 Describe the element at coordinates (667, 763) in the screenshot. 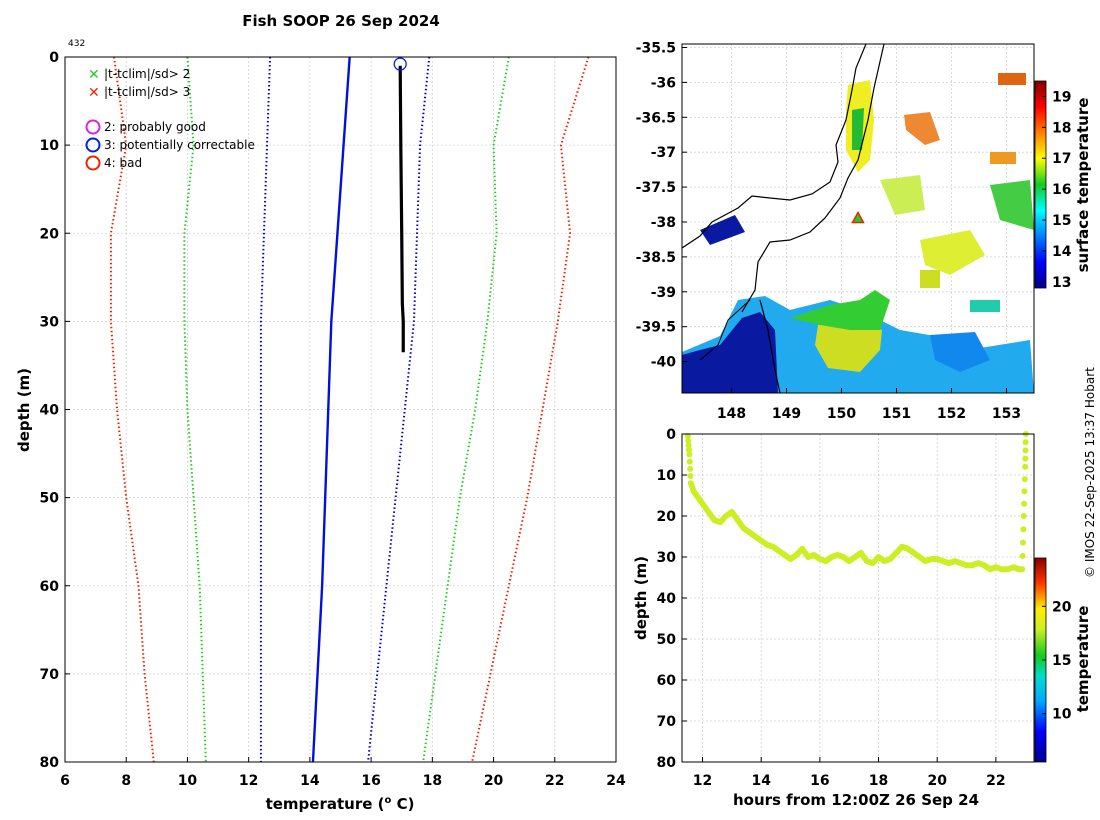

I see `depth-time-ytick-label: 80` at that location.